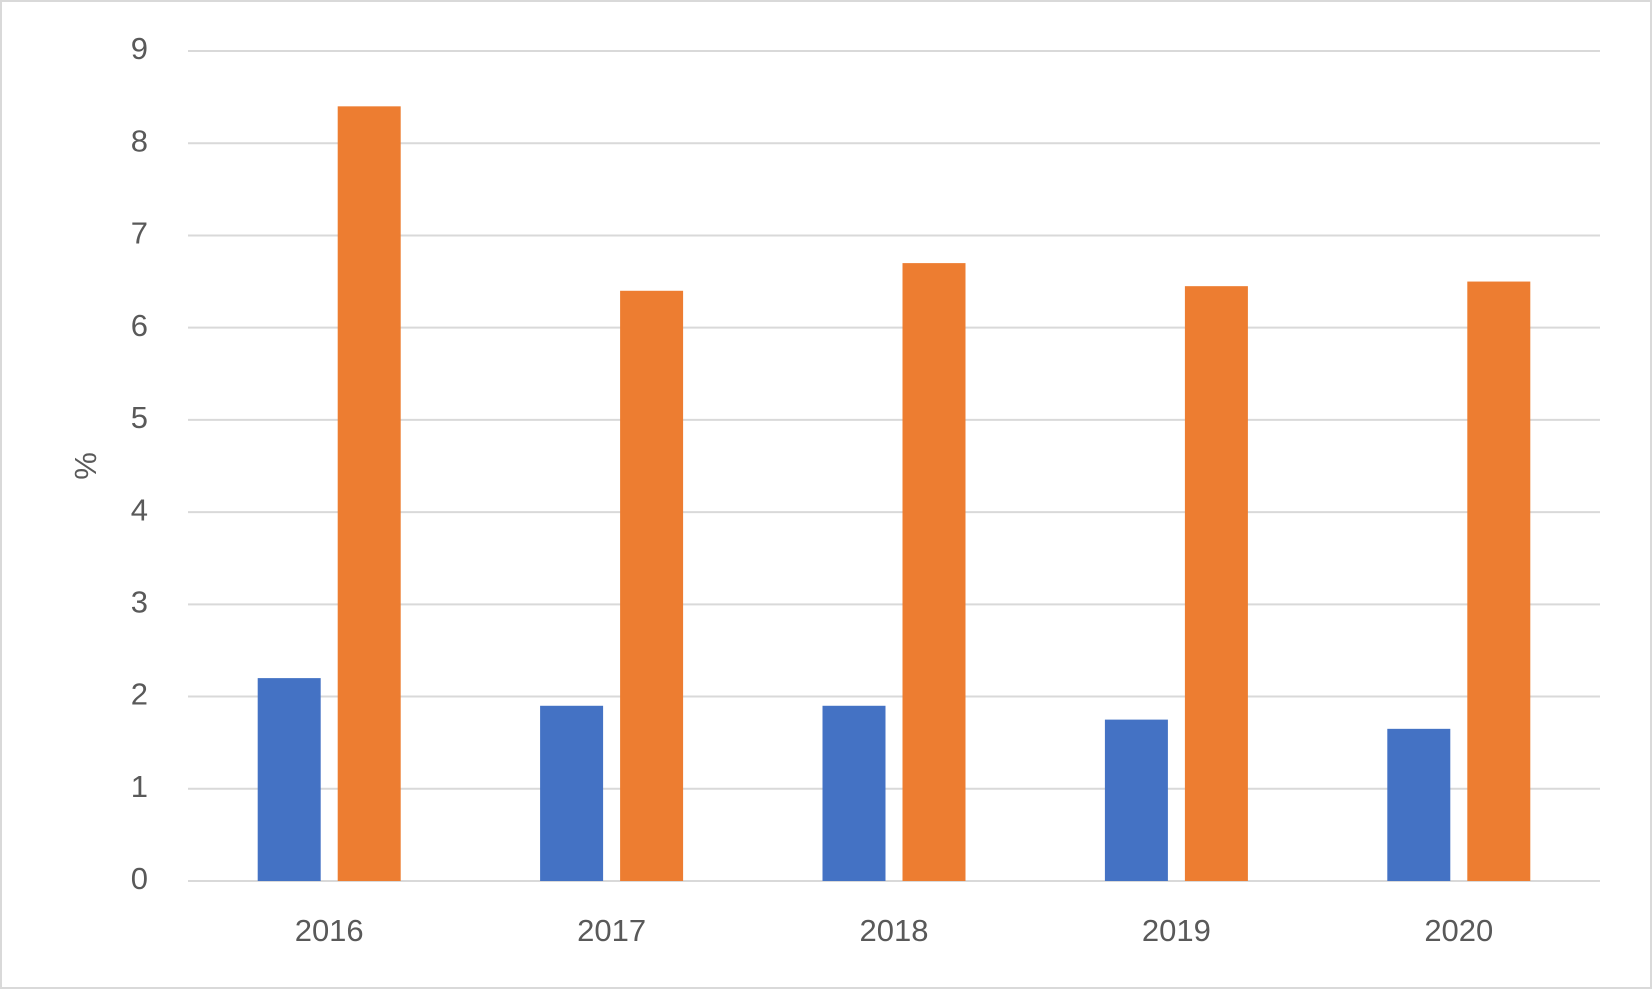  What do you see at coordinates (139, 48) in the screenshot?
I see `y-tick-label: 9` at bounding box center [139, 48].